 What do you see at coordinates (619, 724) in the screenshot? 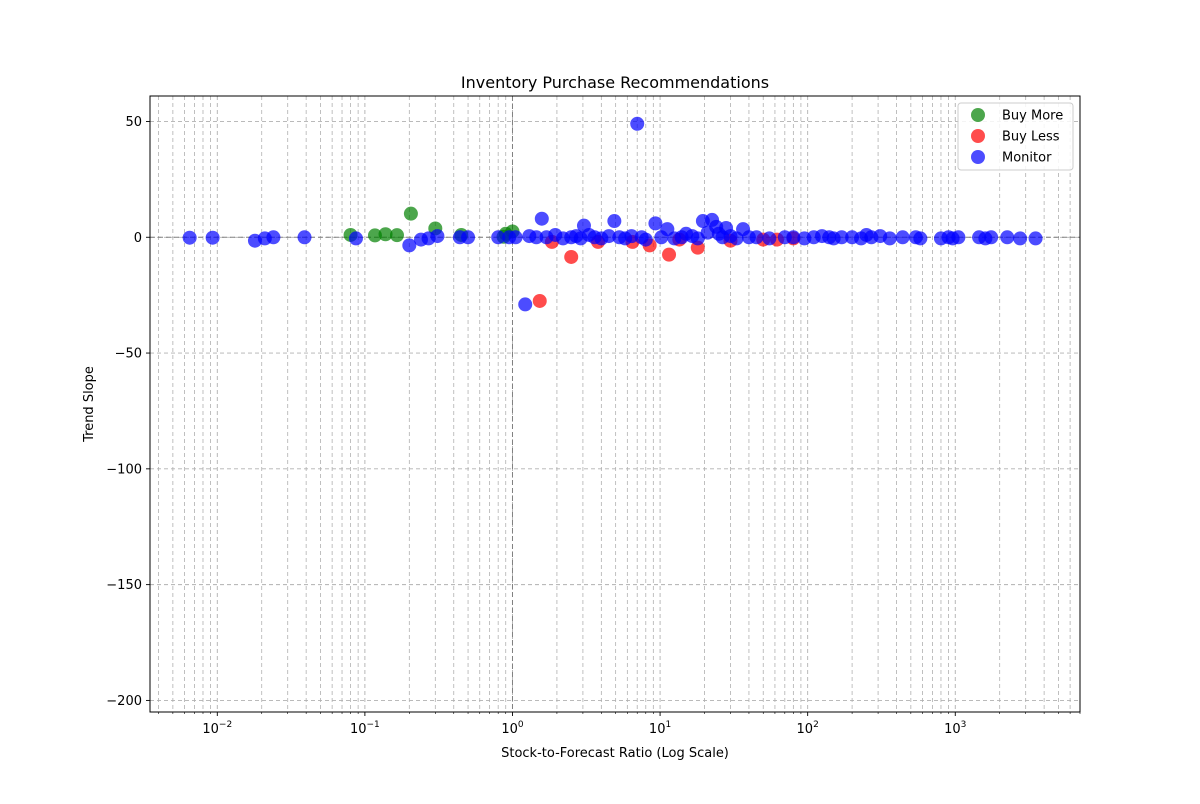
I see `x-axis-ticks: 10⁻² 10⁻¹ 10⁰ 10¹ 10² 10³` at bounding box center [619, 724].